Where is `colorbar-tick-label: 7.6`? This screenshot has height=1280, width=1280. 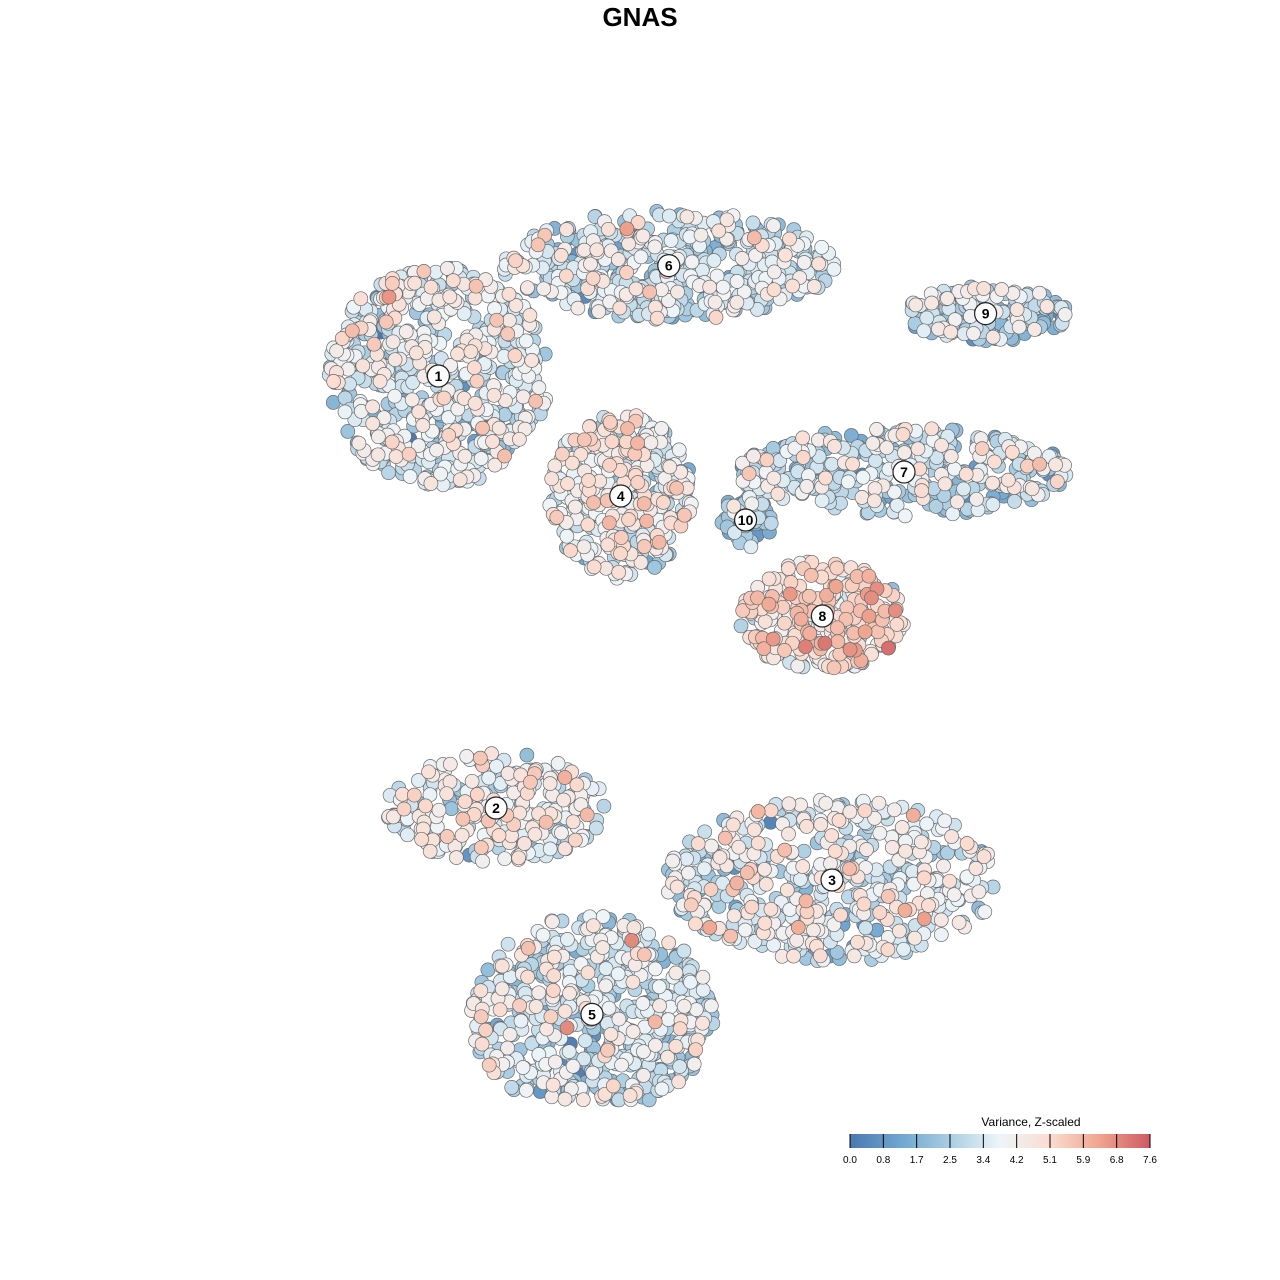 colorbar-tick-label: 7.6 is located at coordinates (1150, 1160).